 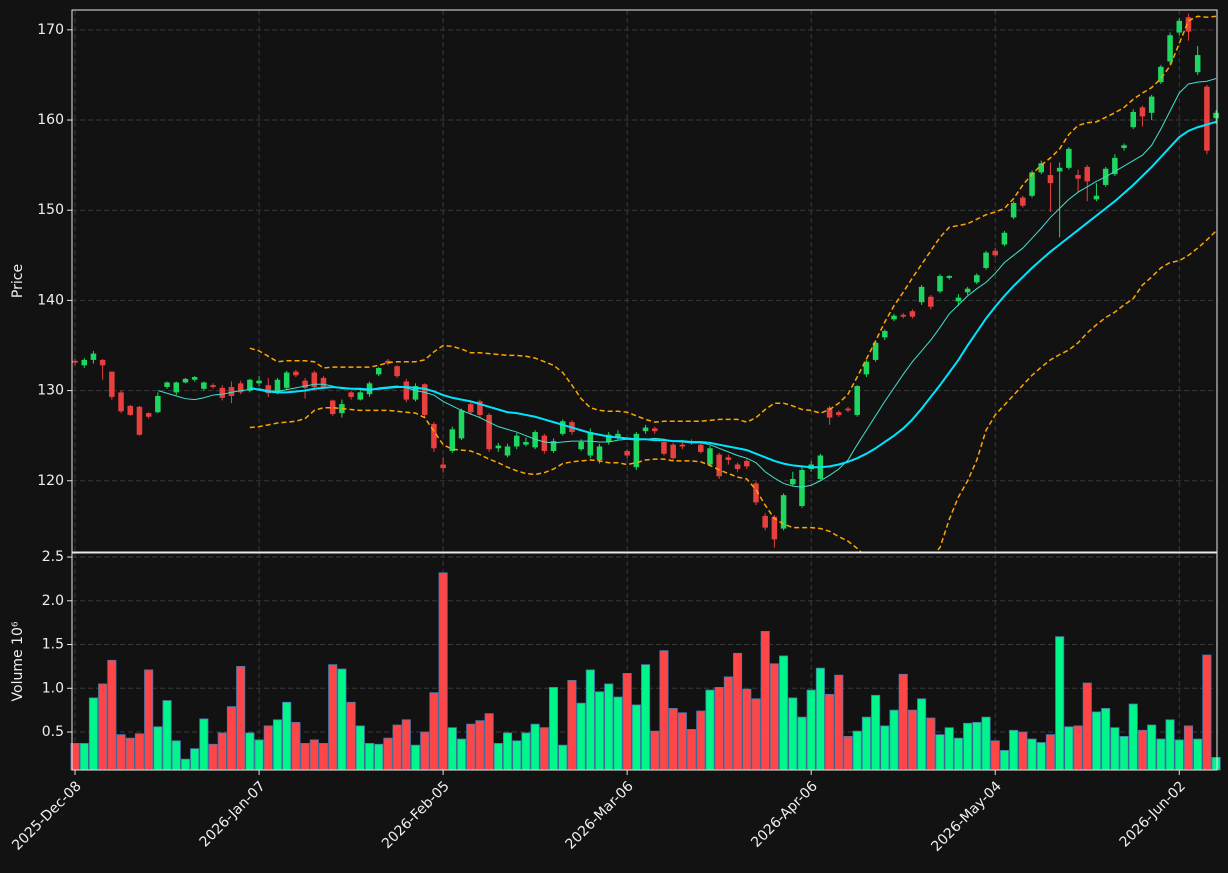 I want to click on y-tick-label: 1.0, so click(x=53, y=688).